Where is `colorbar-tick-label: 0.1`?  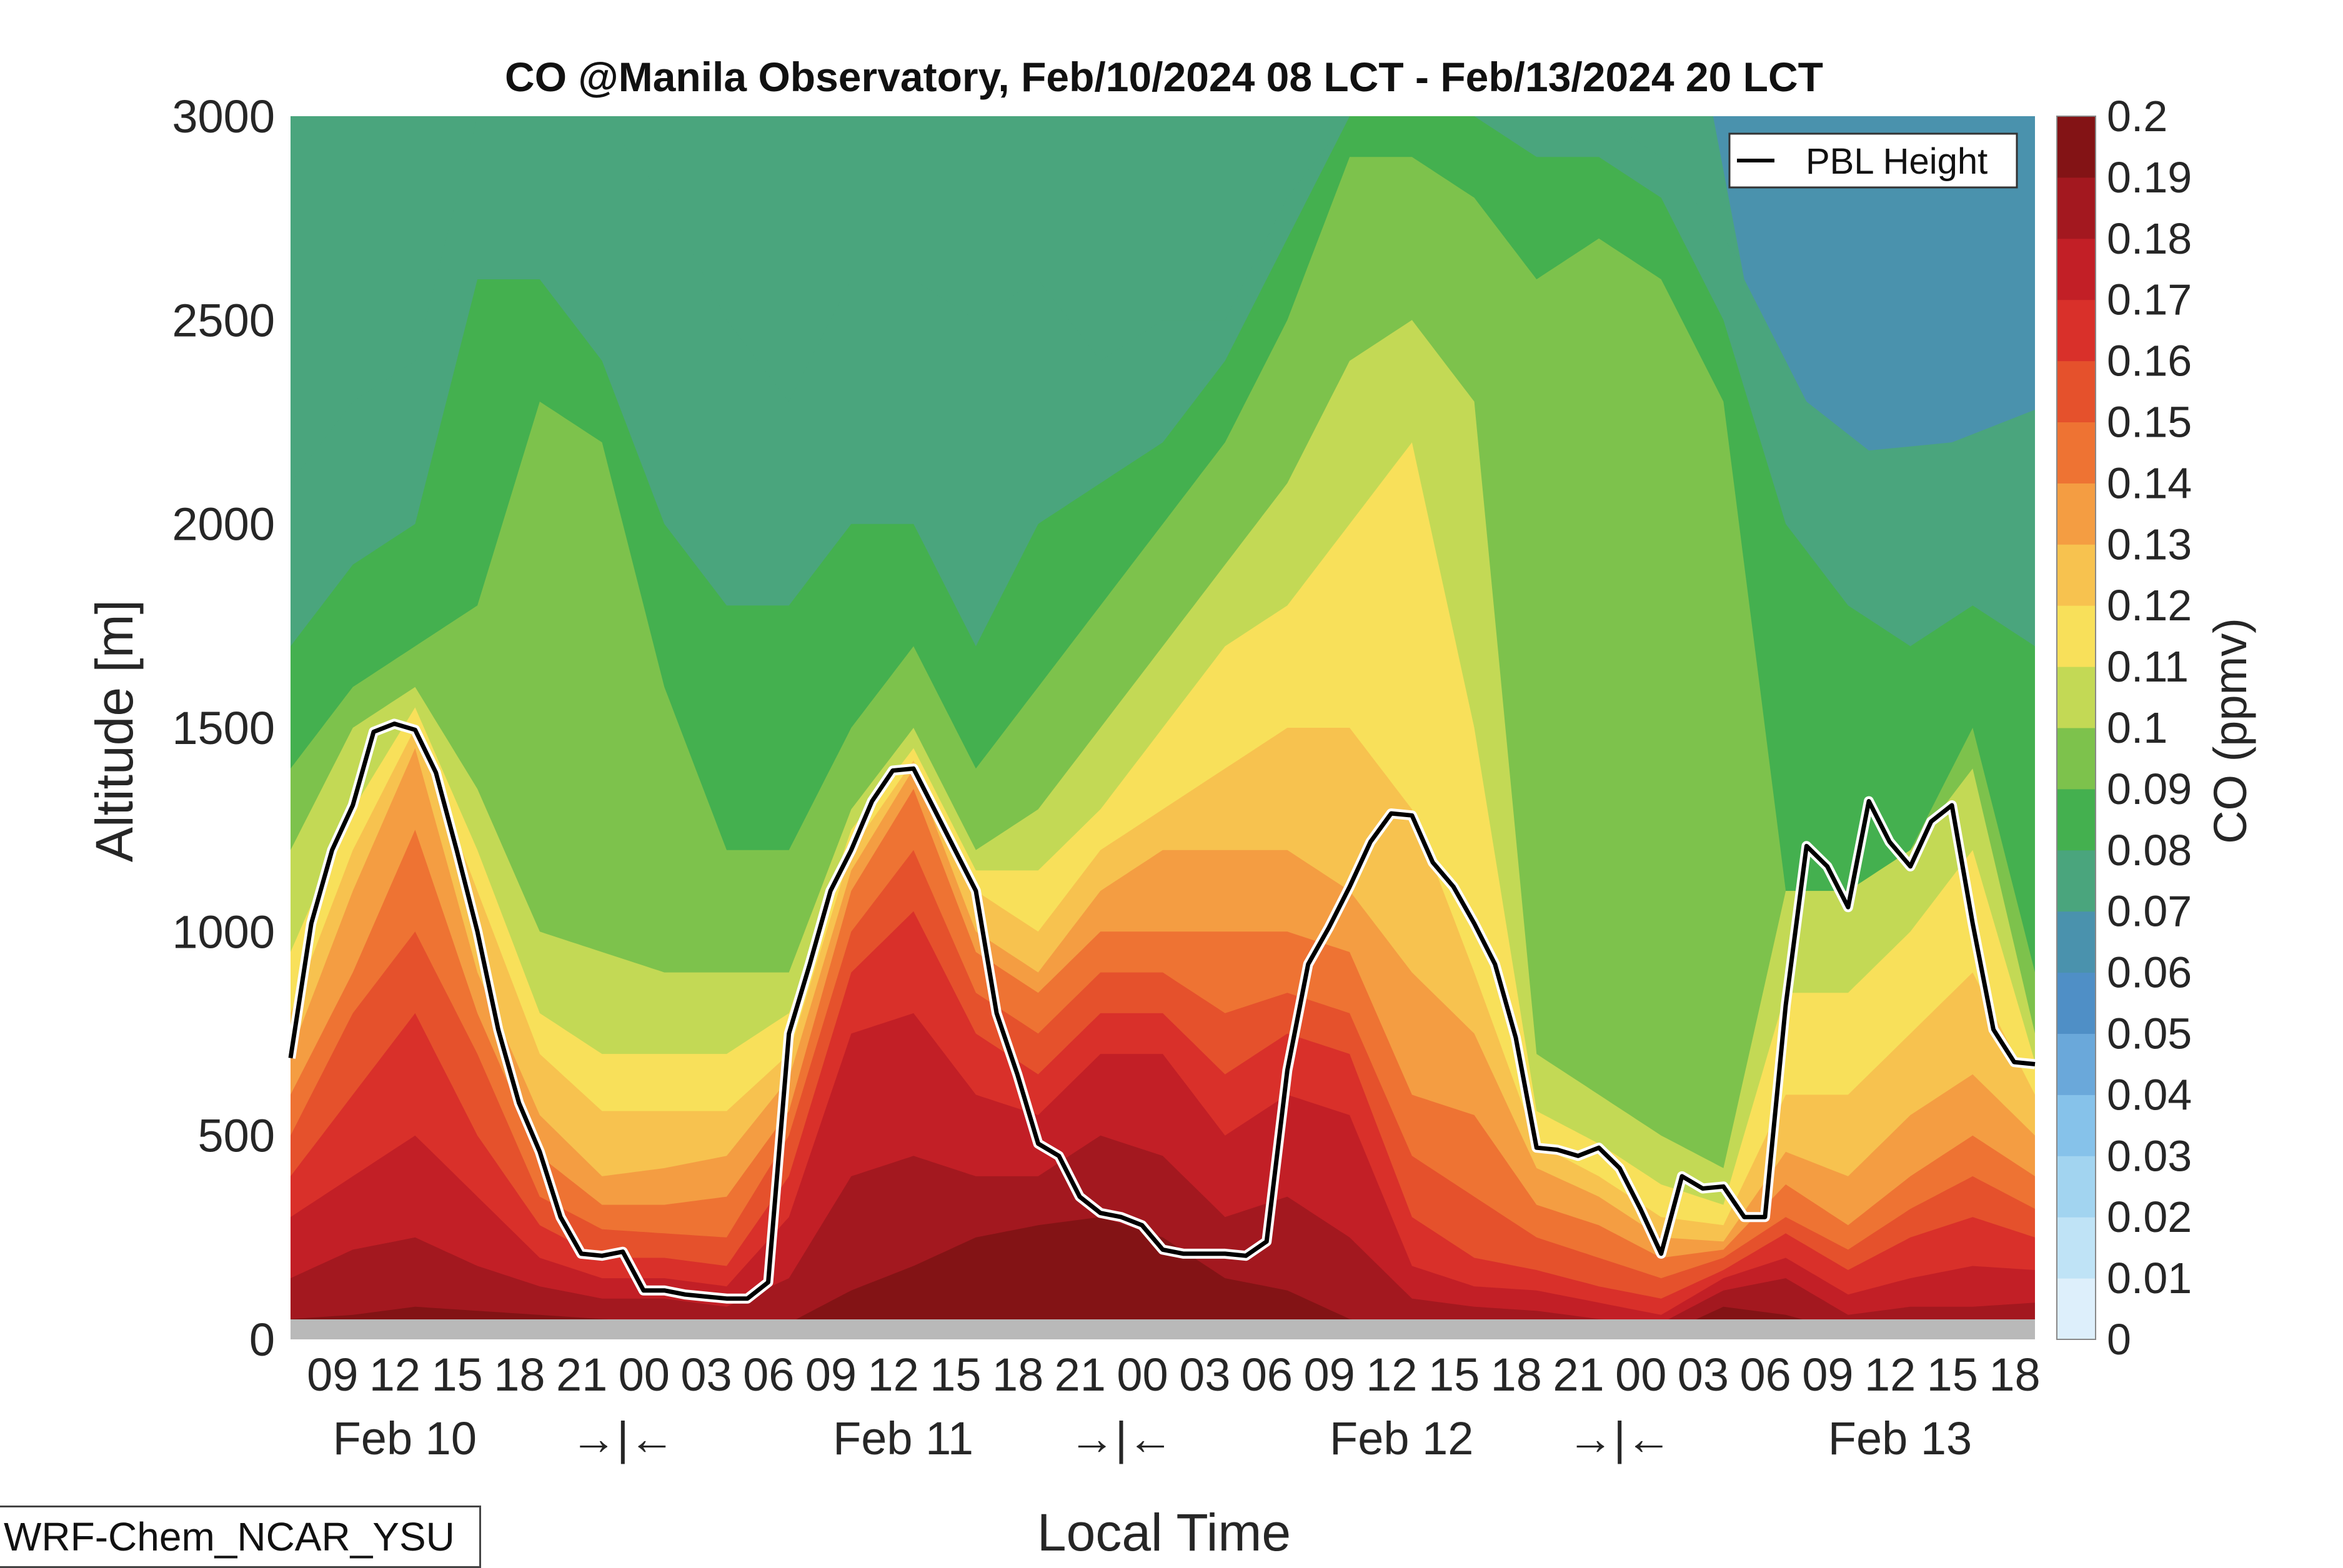
colorbar-tick-label: 0.1 is located at coordinates (2137, 727).